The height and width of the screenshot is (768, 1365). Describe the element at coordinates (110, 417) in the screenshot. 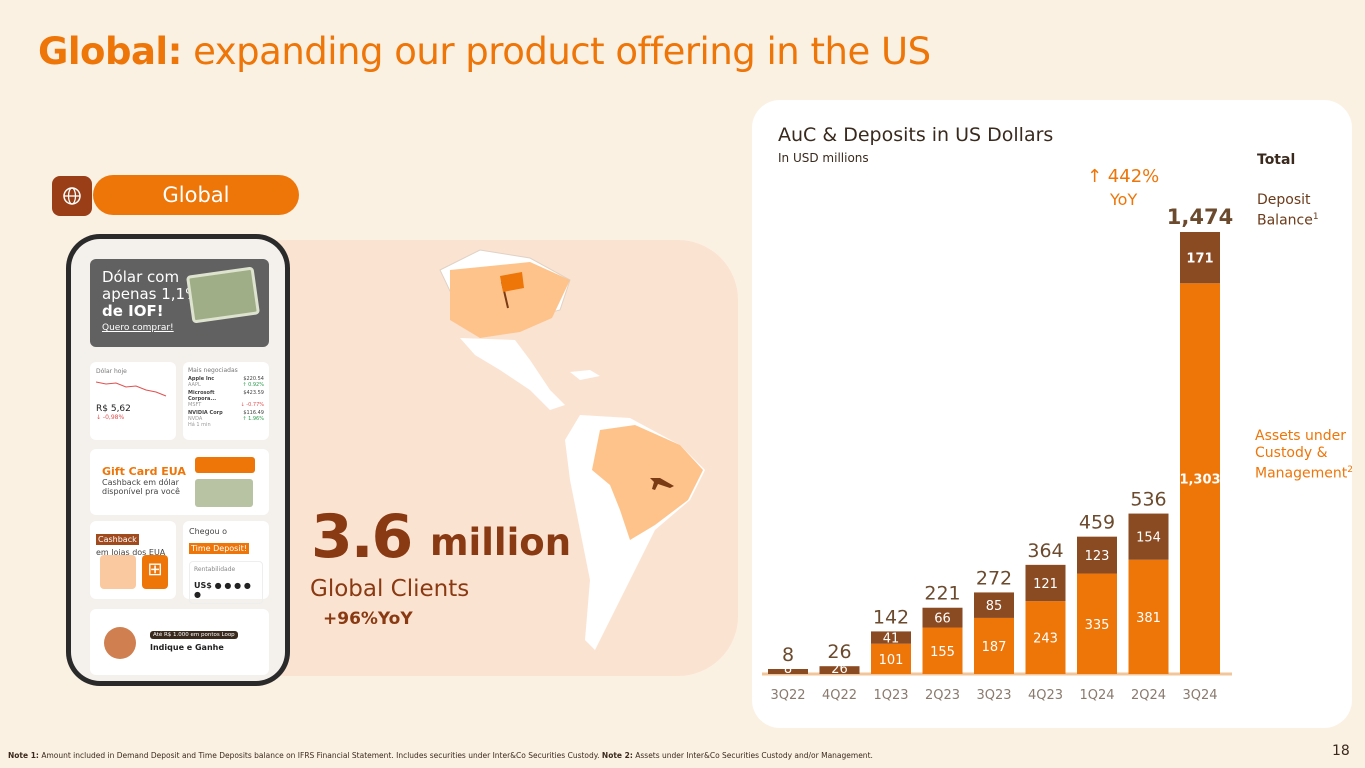

I see `dolar-change: ↓ -0,98%` at that location.